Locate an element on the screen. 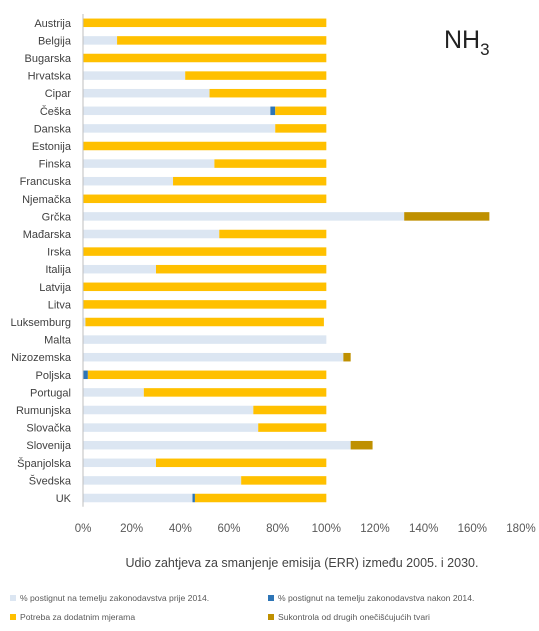 The width and height of the screenshot is (539, 631). x-tick-label: 20% is located at coordinates (131, 529).